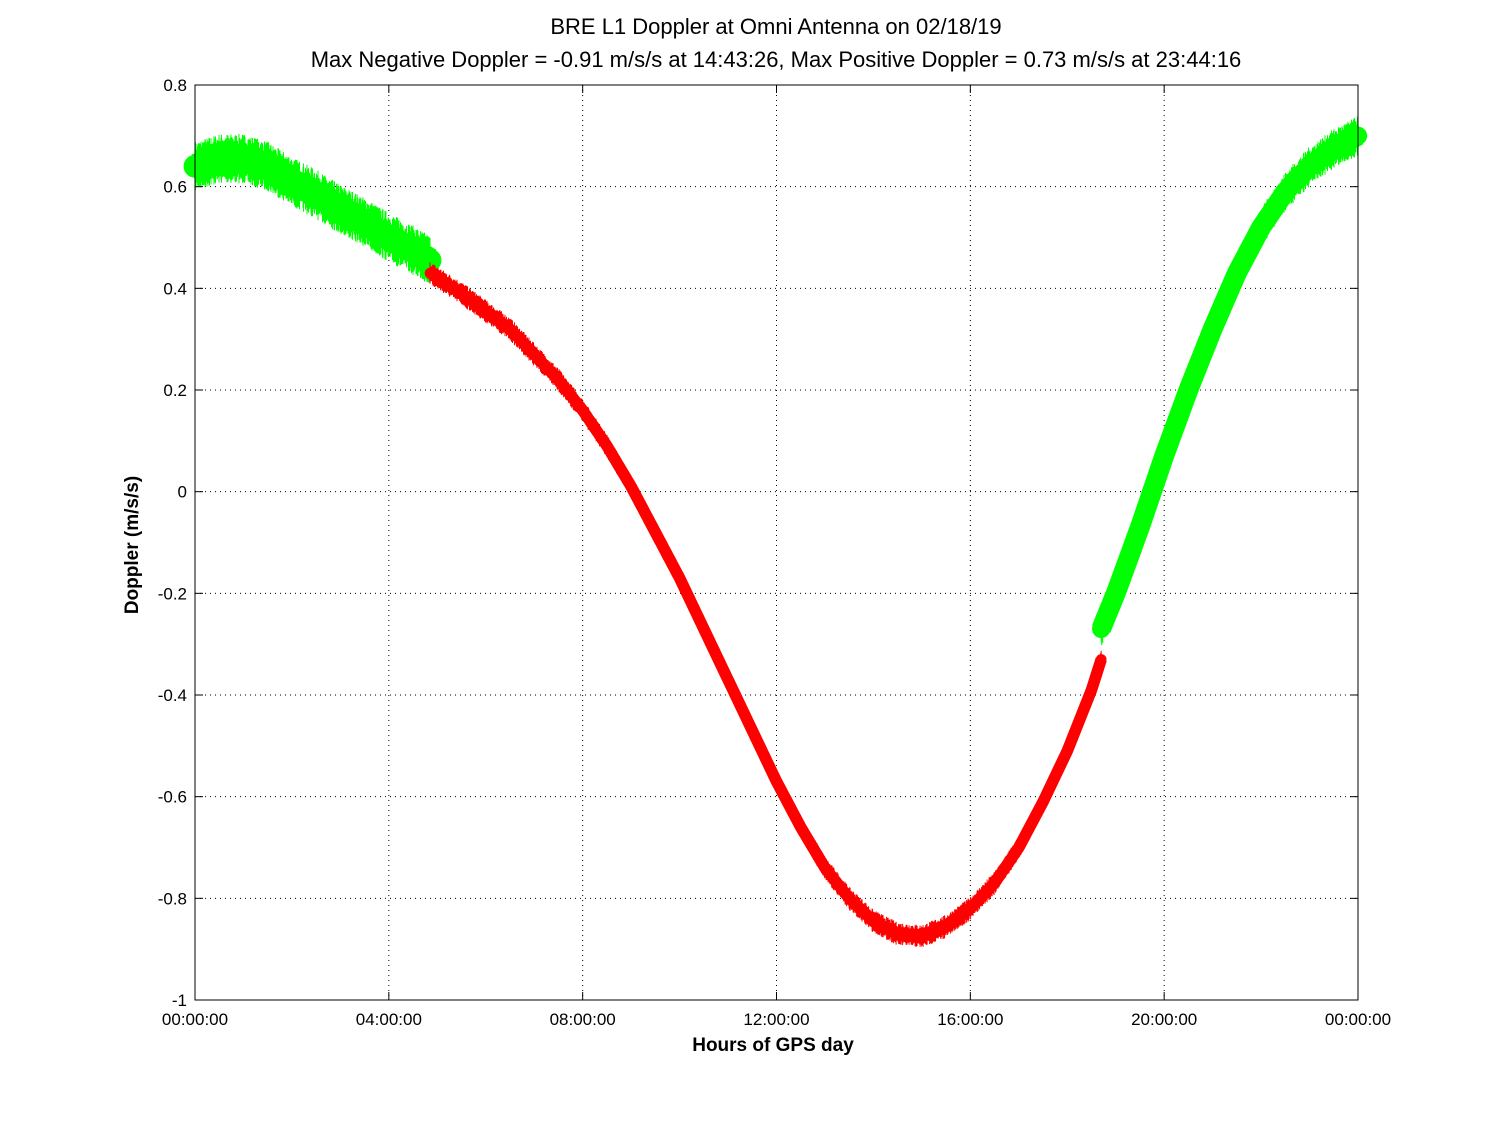  I want to click on x-axis-label: Hours of GPS day, so click(773, 1045).